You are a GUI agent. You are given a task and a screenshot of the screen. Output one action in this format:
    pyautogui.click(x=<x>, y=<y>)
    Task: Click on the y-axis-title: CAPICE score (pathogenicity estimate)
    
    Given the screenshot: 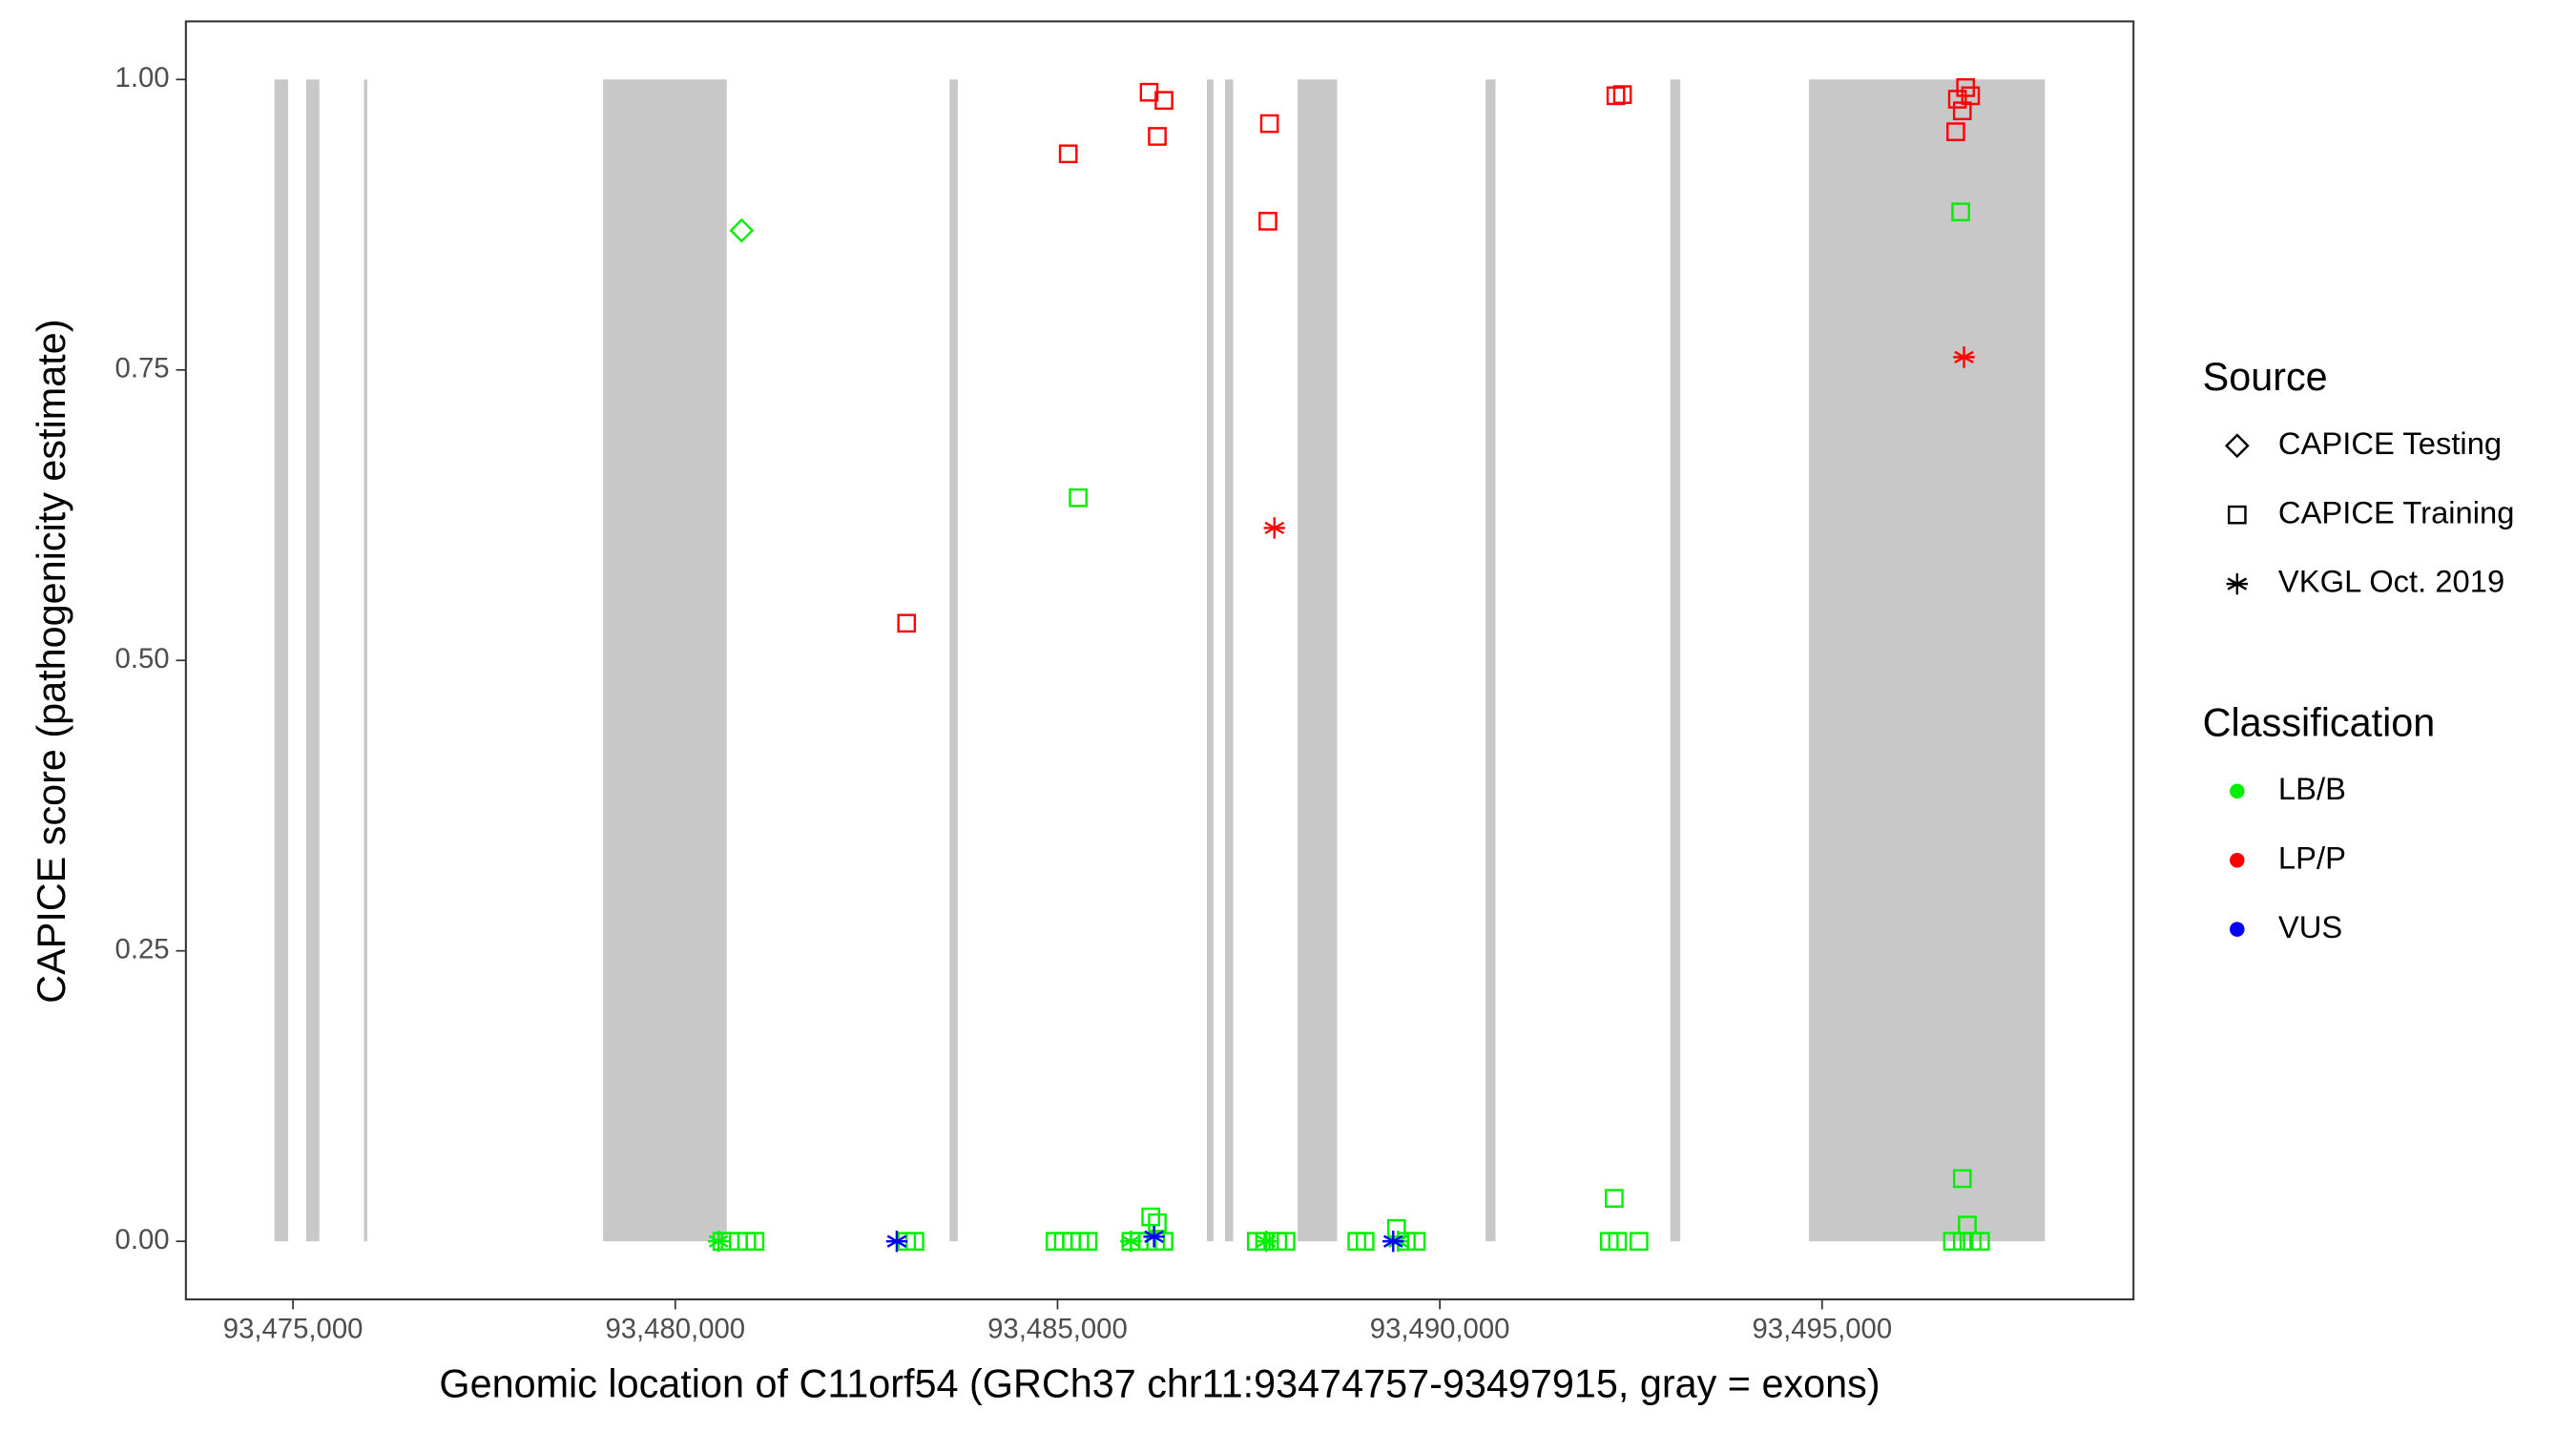 What is the action you would take?
    pyautogui.click(x=51, y=662)
    